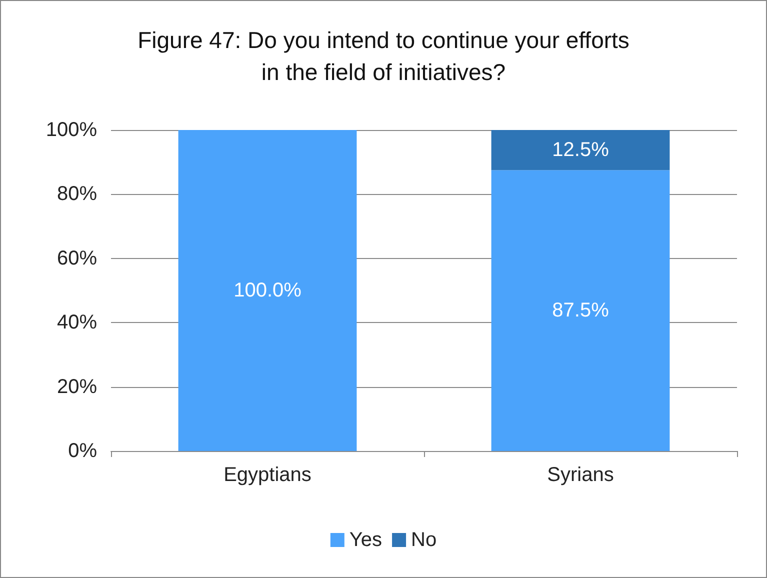 The height and width of the screenshot is (578, 767). What do you see at coordinates (77, 323) in the screenshot?
I see `y-tick-label: 40%` at bounding box center [77, 323].